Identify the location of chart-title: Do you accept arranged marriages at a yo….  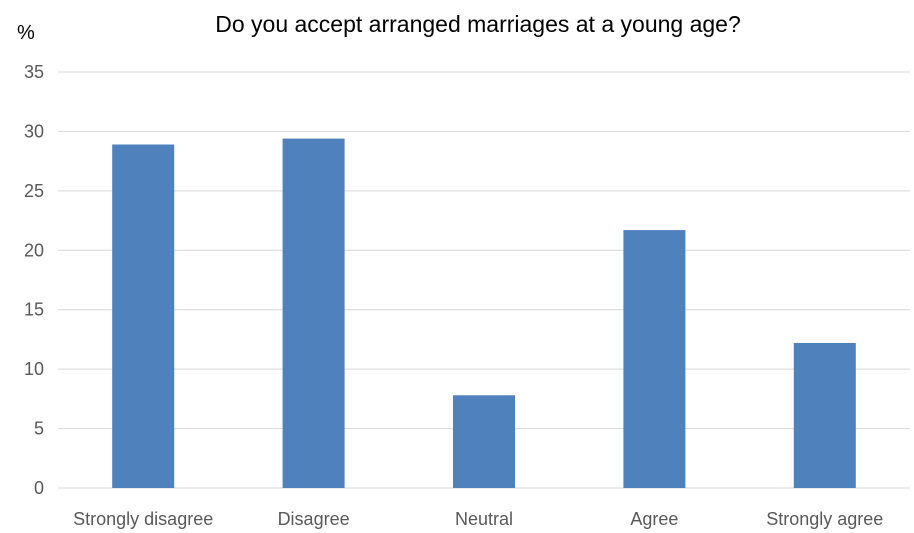
(478, 24).